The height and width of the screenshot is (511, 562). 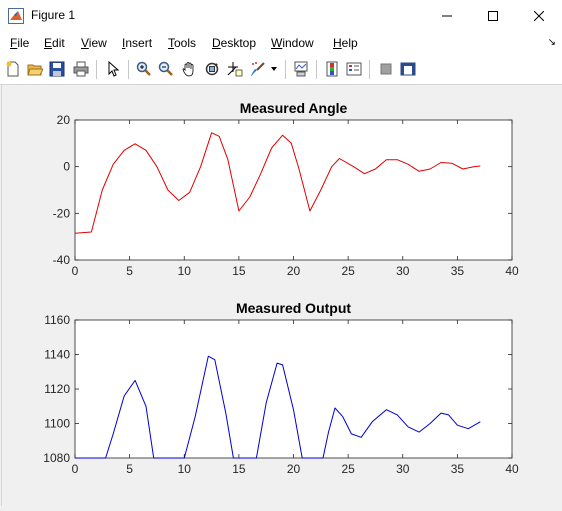 I want to click on figure-toolbar, so click(x=281, y=70).